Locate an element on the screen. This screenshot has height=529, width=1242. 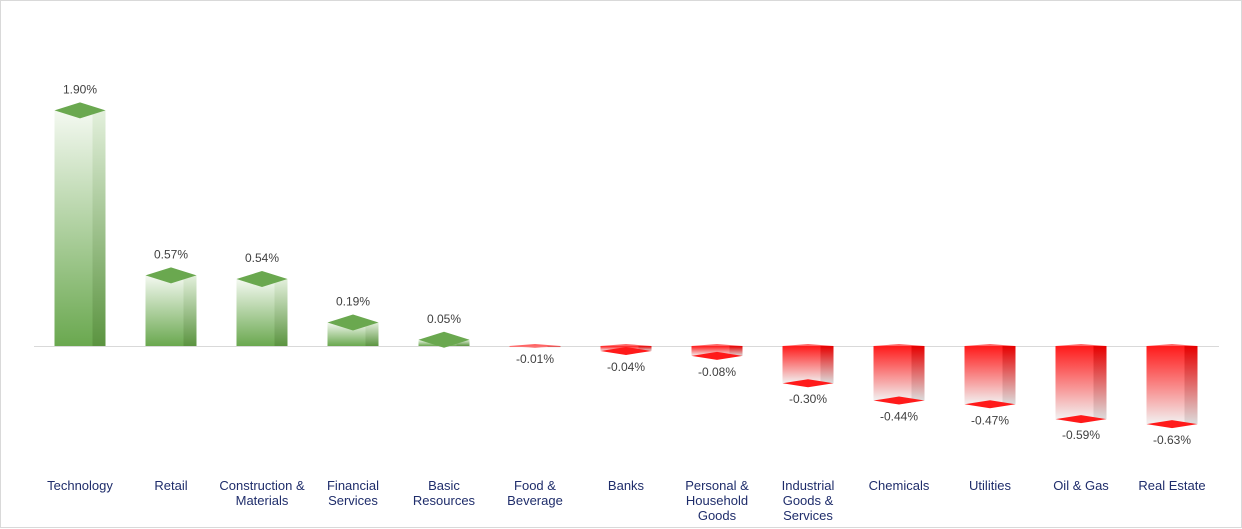
category-label: Retail is located at coordinates (170, 485).